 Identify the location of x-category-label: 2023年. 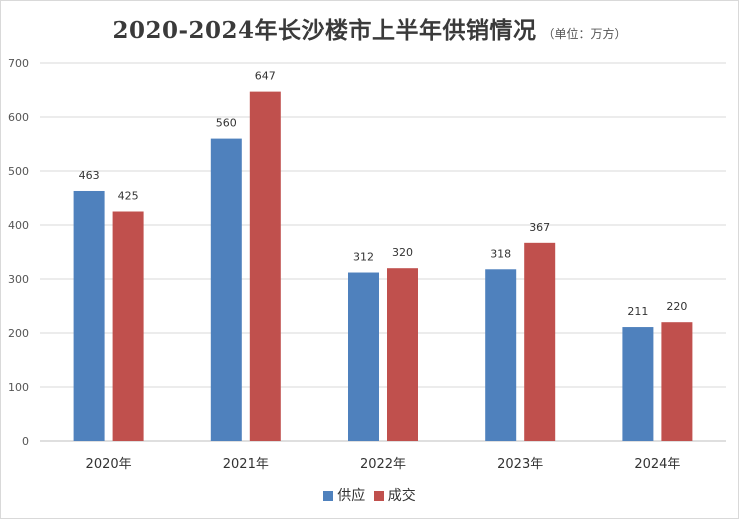
(520, 464).